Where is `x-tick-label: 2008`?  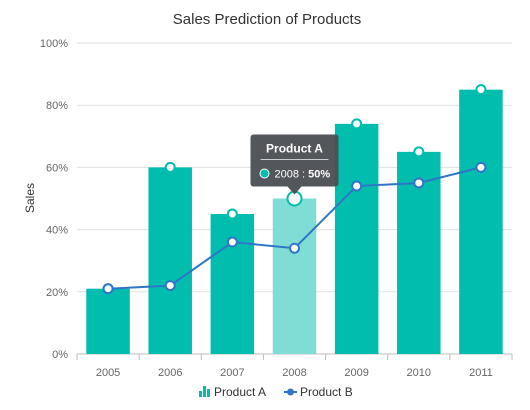
x-tick-label: 2008 is located at coordinates (294, 373).